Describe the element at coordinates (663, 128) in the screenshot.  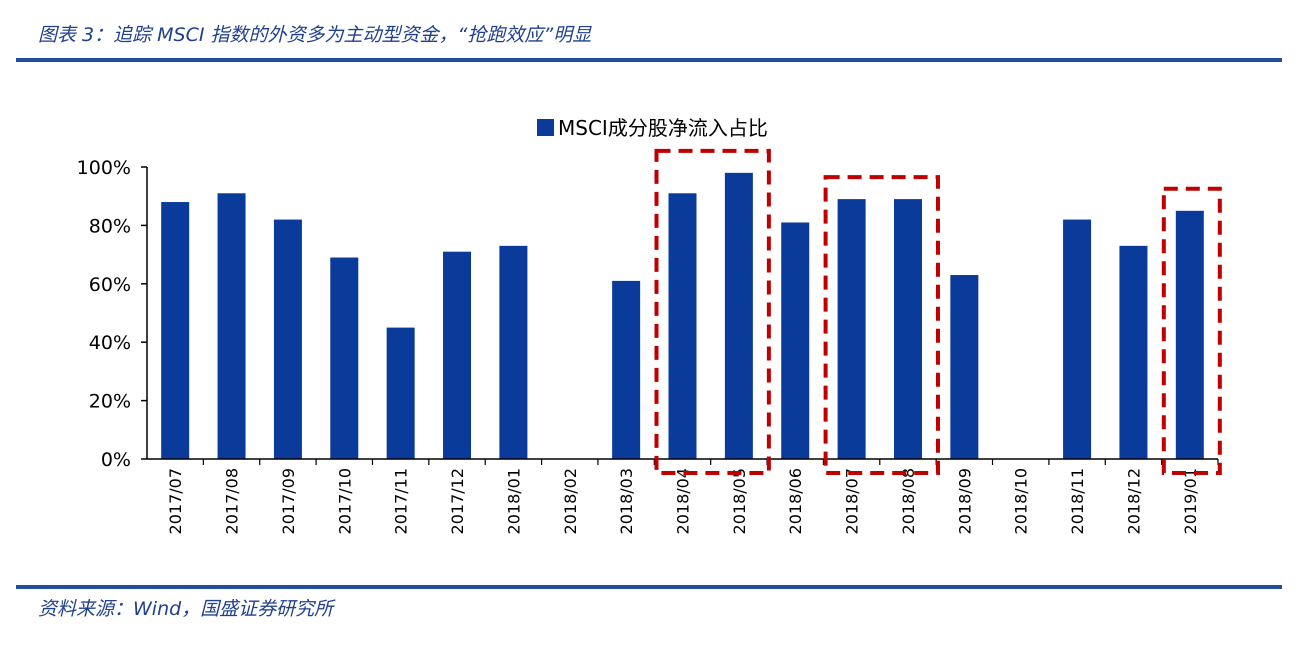
I see `legend-label: MSCI成分股净流入占比` at that location.